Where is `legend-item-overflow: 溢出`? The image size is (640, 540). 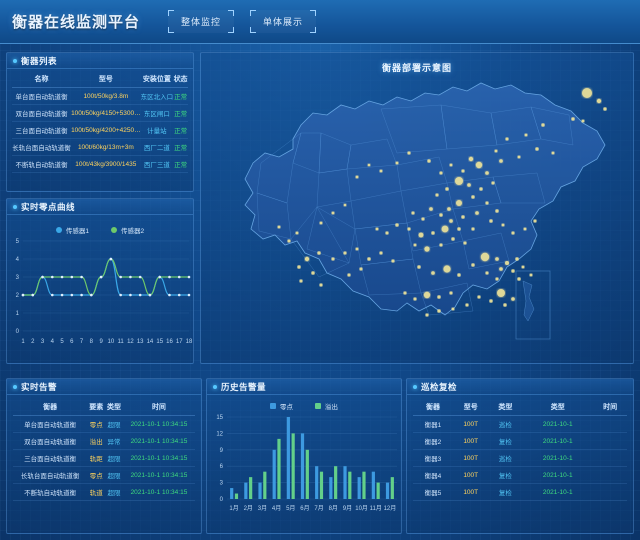
legend-item-overflow: 溢出 is located at coordinates (326, 406).